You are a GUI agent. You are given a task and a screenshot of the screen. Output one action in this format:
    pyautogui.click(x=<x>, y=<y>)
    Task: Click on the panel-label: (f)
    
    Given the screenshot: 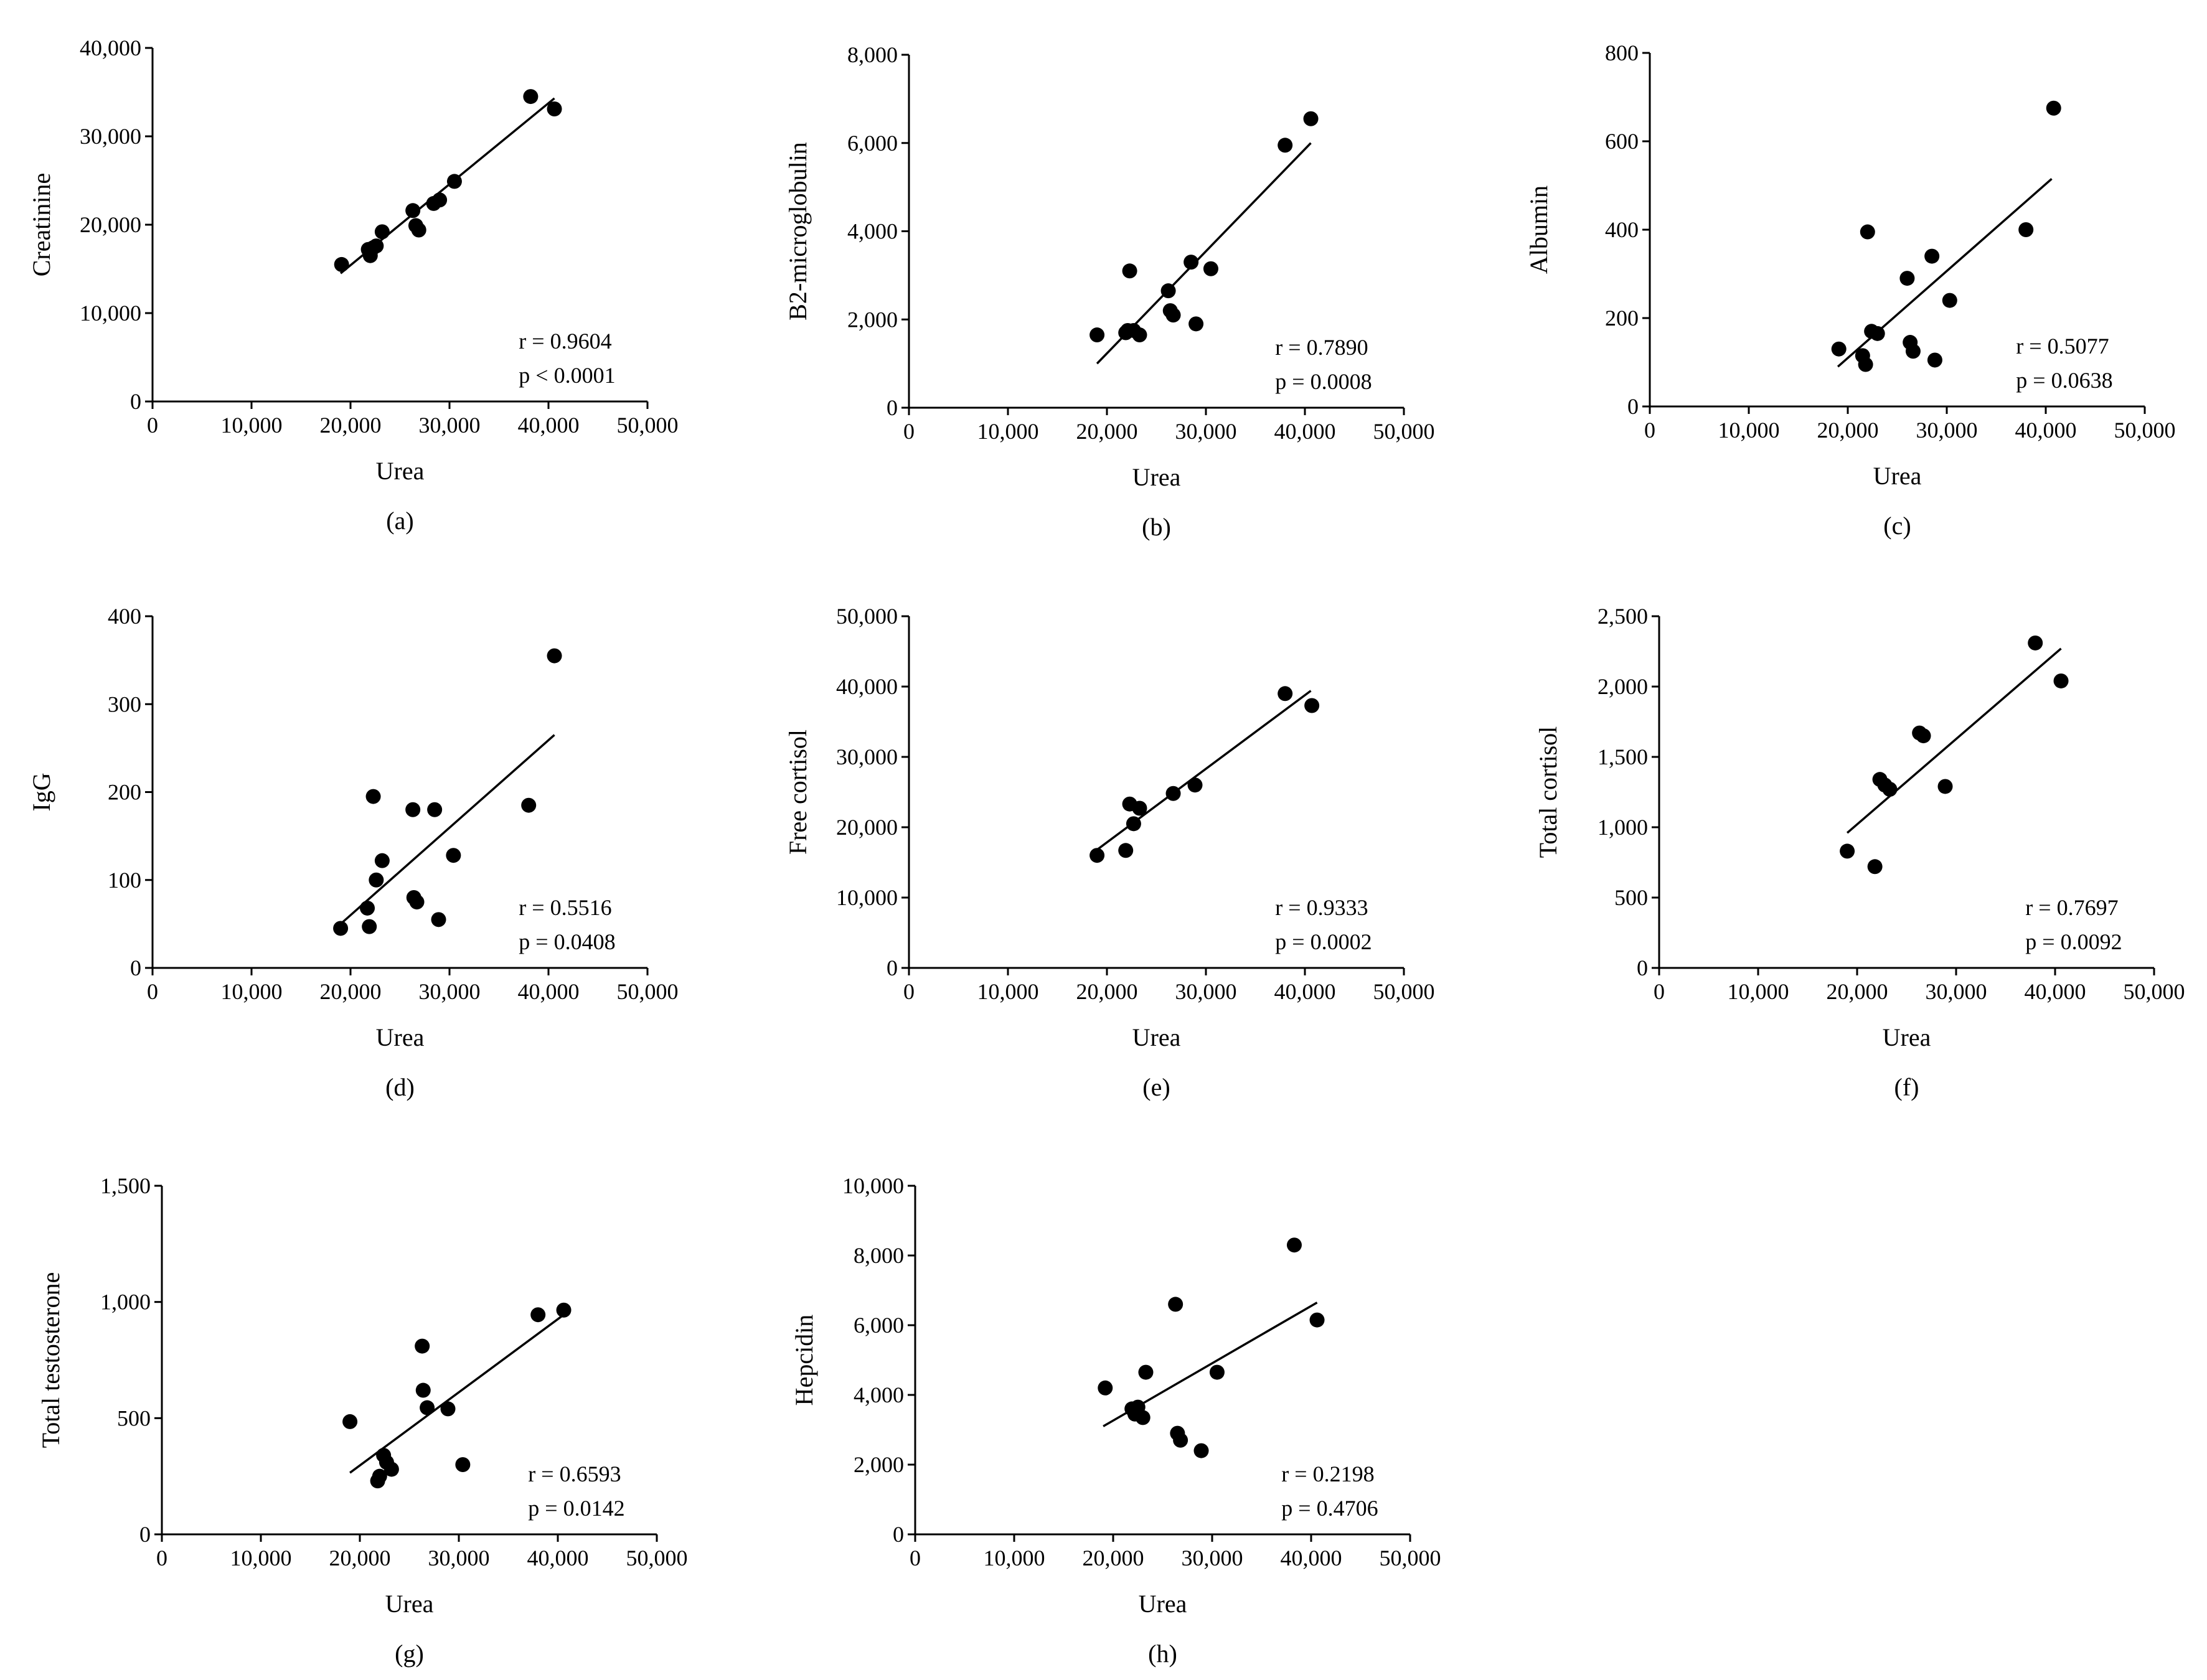 What is the action you would take?
    pyautogui.click(x=1907, y=1087)
    